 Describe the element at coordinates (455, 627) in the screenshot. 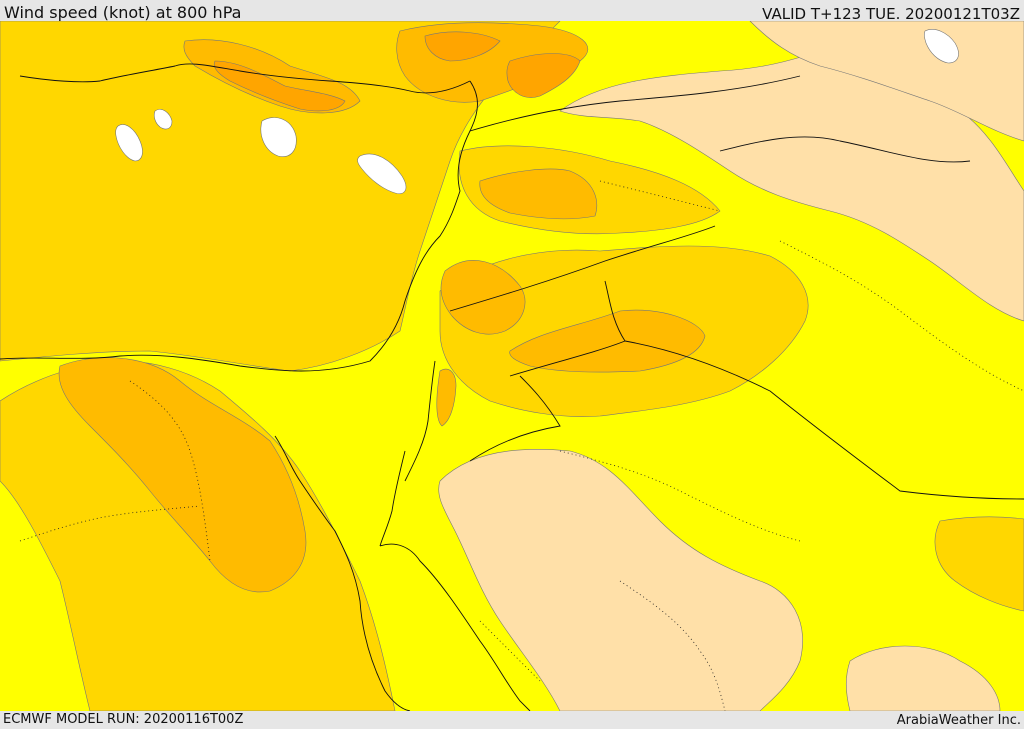

I see `red-sea-east` at that location.